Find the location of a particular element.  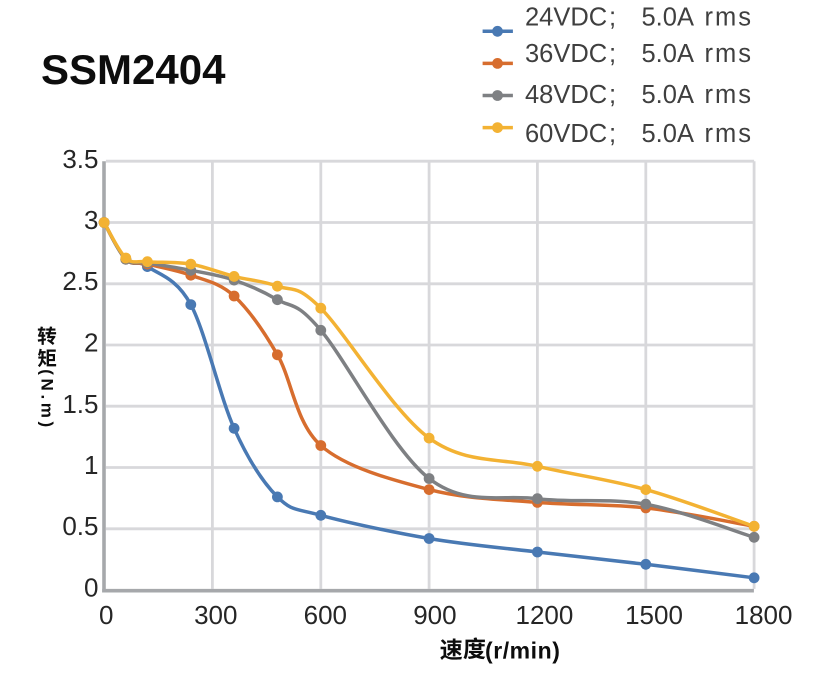

svg-text: 1 is located at coordinates (91, 465).